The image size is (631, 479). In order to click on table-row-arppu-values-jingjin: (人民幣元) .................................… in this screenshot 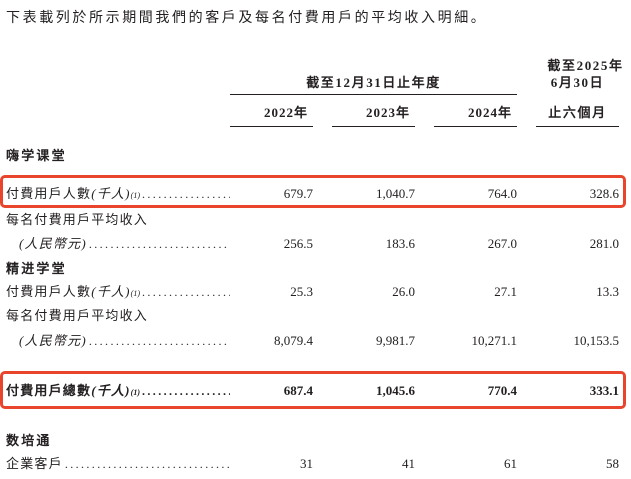, I will do `click(312, 339)`.